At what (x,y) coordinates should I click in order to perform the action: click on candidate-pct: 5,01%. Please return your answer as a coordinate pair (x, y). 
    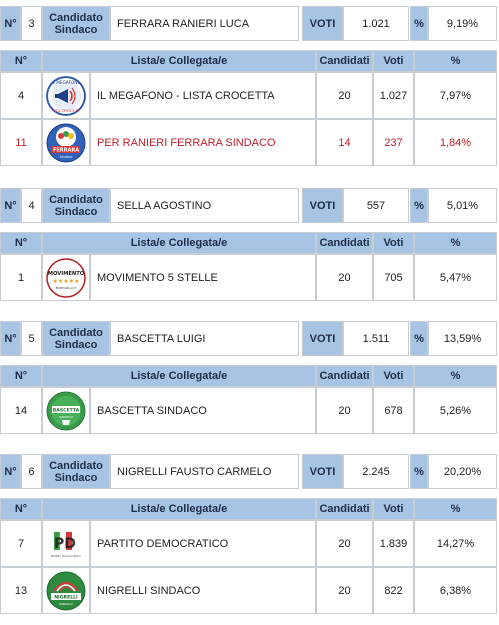
    Looking at the image, I should click on (462, 205).